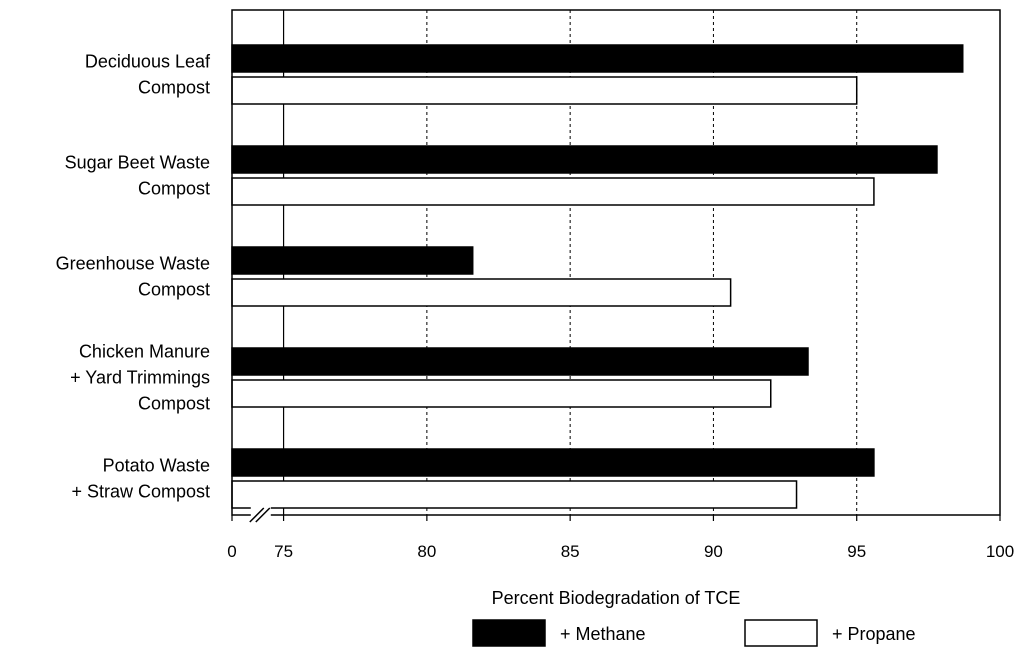  I want to click on category-label: Sugar Beet Waste, so click(137, 163).